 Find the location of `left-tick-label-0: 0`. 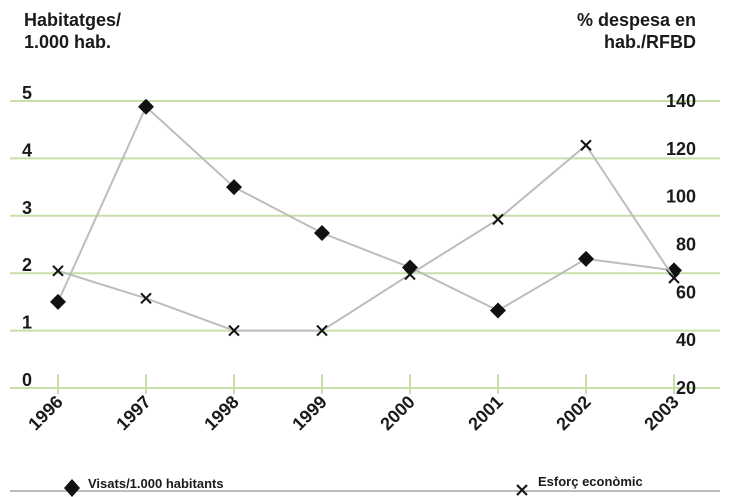

left-tick-label-0: 0 is located at coordinates (27, 380).